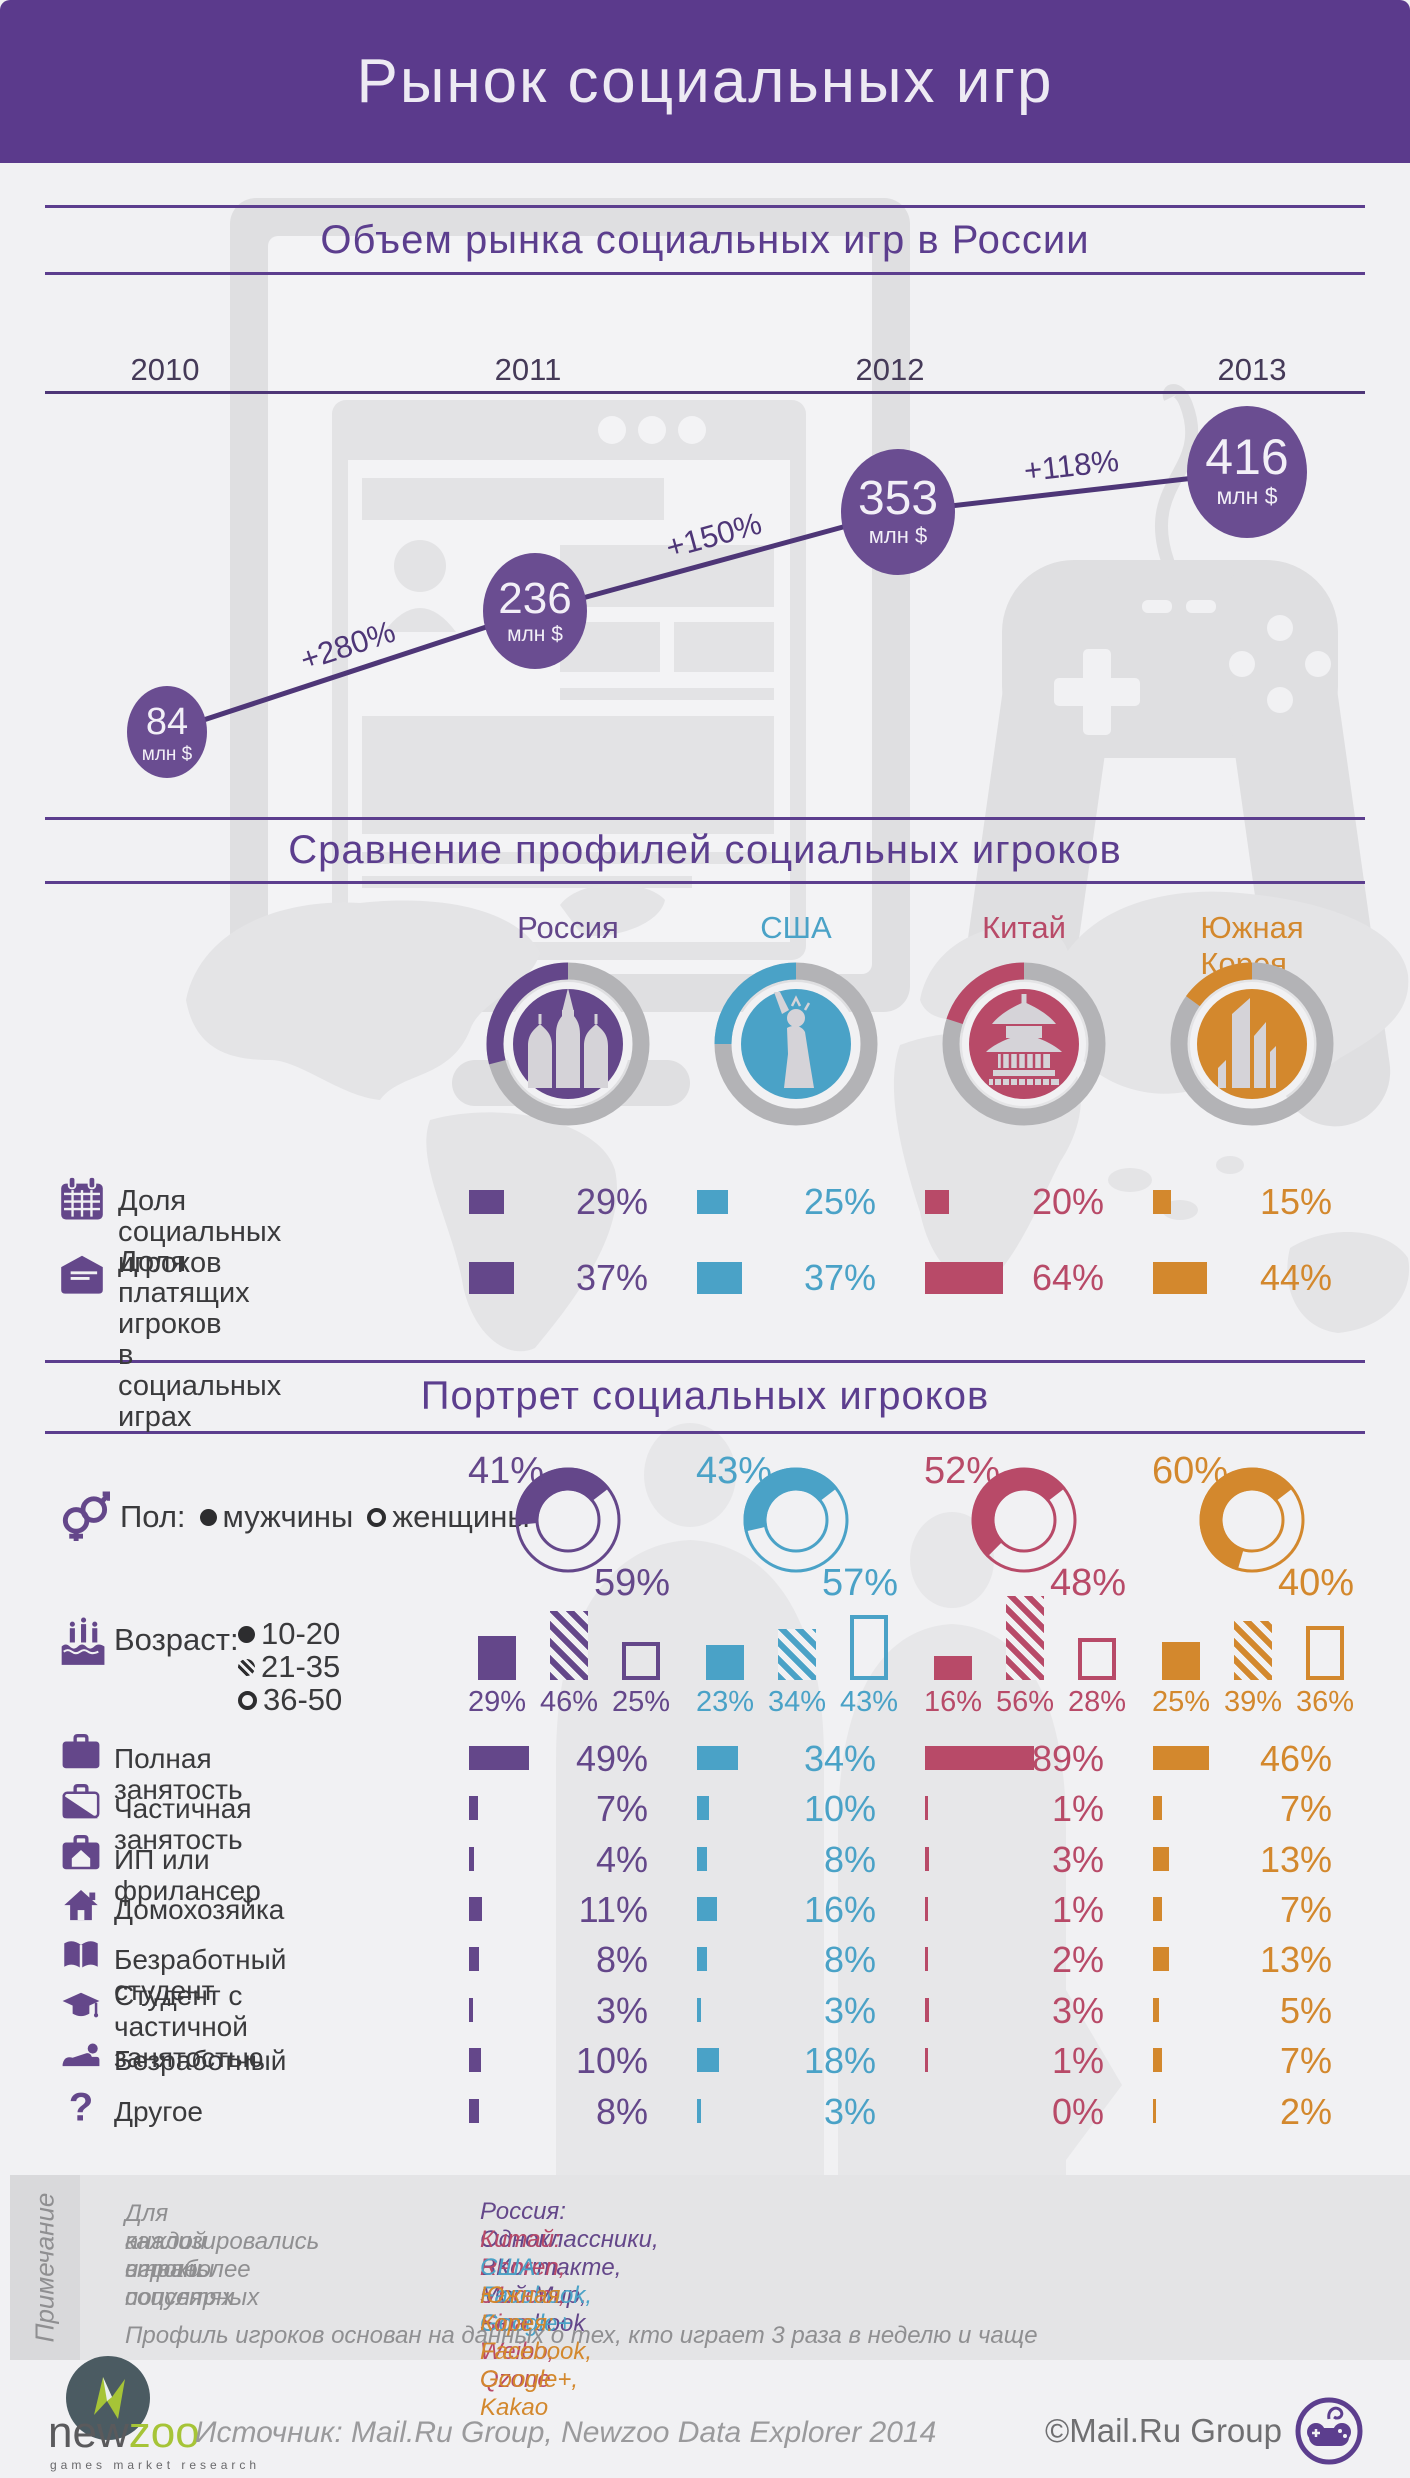 The image size is (1410, 2478). I want to click on gender-donut, so click(568, 1520).